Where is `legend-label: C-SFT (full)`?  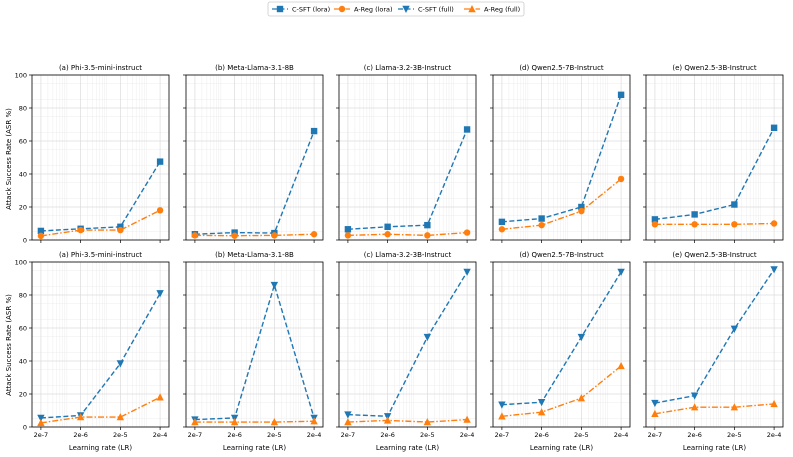 legend-label: C-SFT (full) is located at coordinates (436, 10).